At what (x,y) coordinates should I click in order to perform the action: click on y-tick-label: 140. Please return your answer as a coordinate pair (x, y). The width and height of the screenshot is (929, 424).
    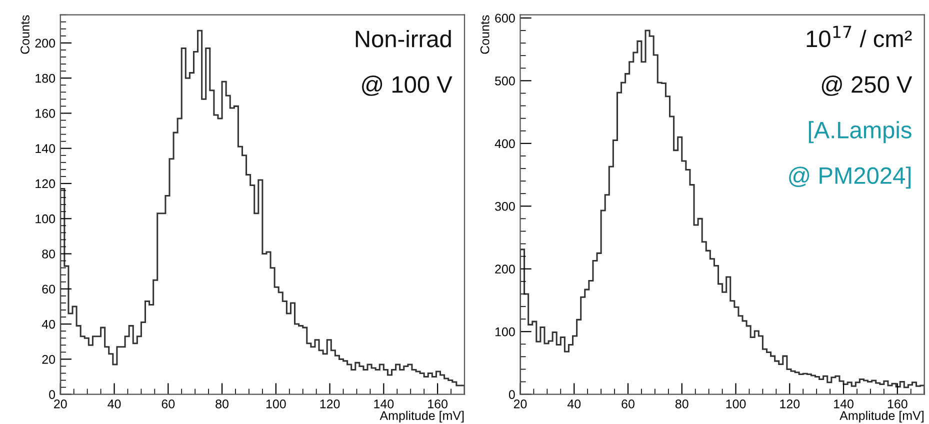
    Looking at the image, I should click on (46, 149).